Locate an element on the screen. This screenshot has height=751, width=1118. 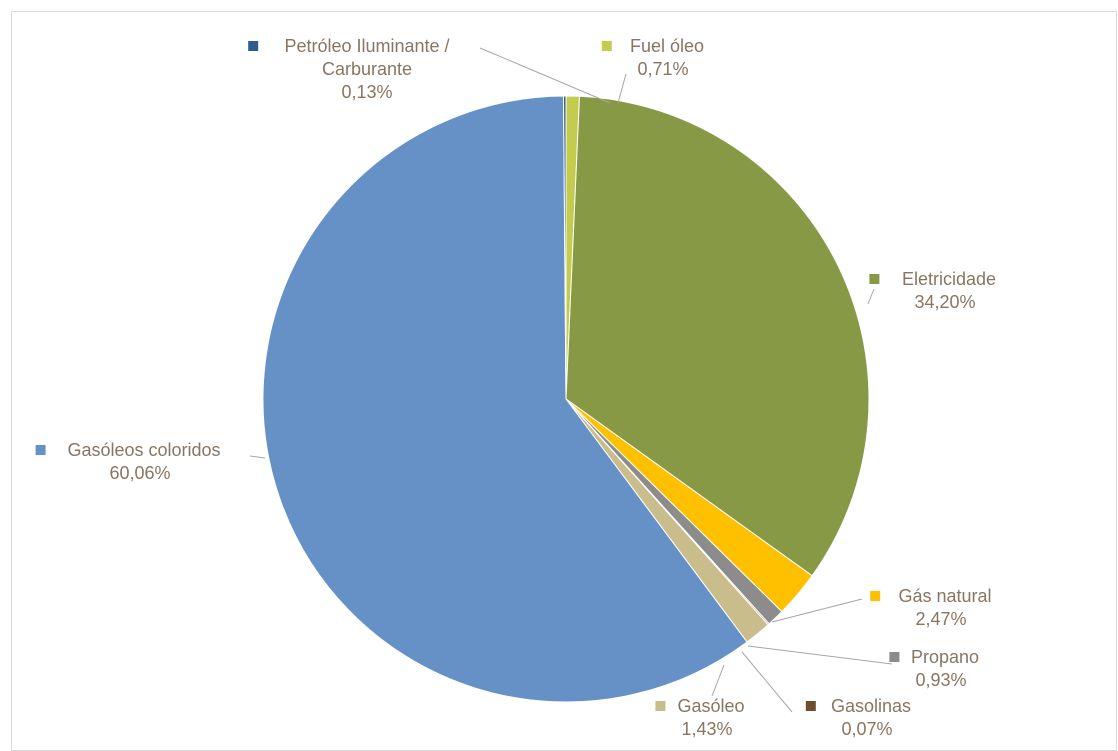
slice-petroleo-iluminante-carburante is located at coordinates (565, 247).